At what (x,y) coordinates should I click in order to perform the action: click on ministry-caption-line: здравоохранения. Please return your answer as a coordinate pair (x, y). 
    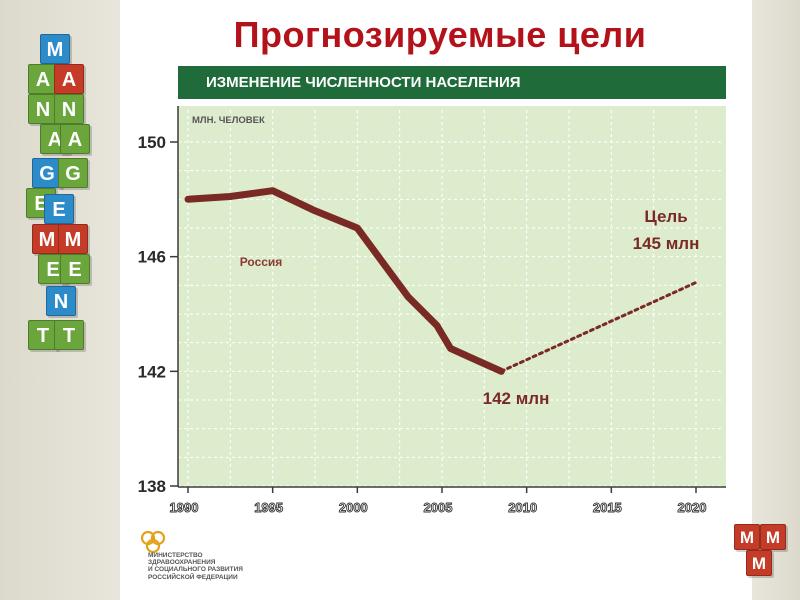
    Looking at the image, I should click on (182, 563).